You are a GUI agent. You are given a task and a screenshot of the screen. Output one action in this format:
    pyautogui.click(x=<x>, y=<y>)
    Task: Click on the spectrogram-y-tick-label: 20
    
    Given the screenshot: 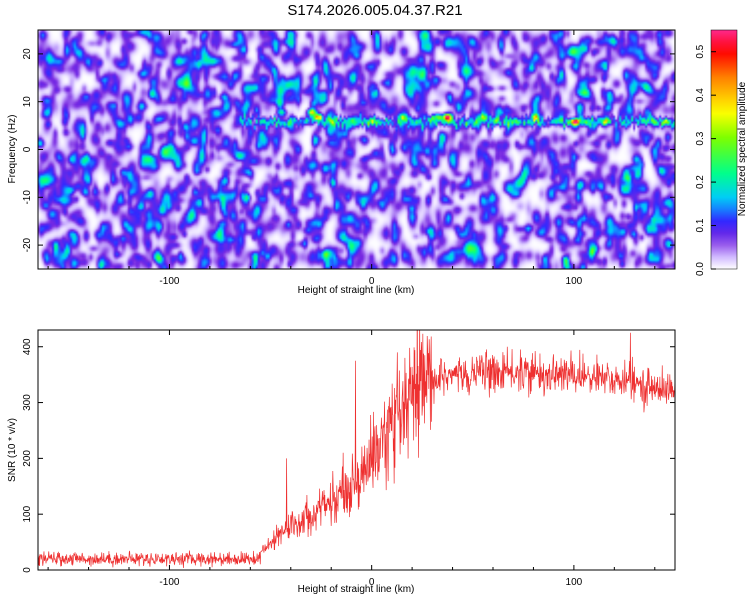 What is the action you would take?
    pyautogui.click(x=27, y=54)
    